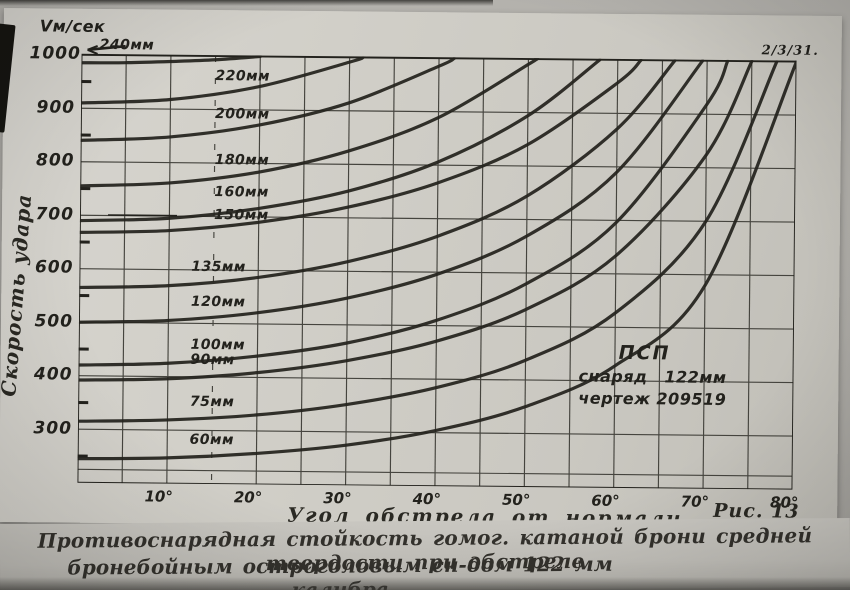  I want to click on curve-label-150mm: 150мм, so click(241, 215).